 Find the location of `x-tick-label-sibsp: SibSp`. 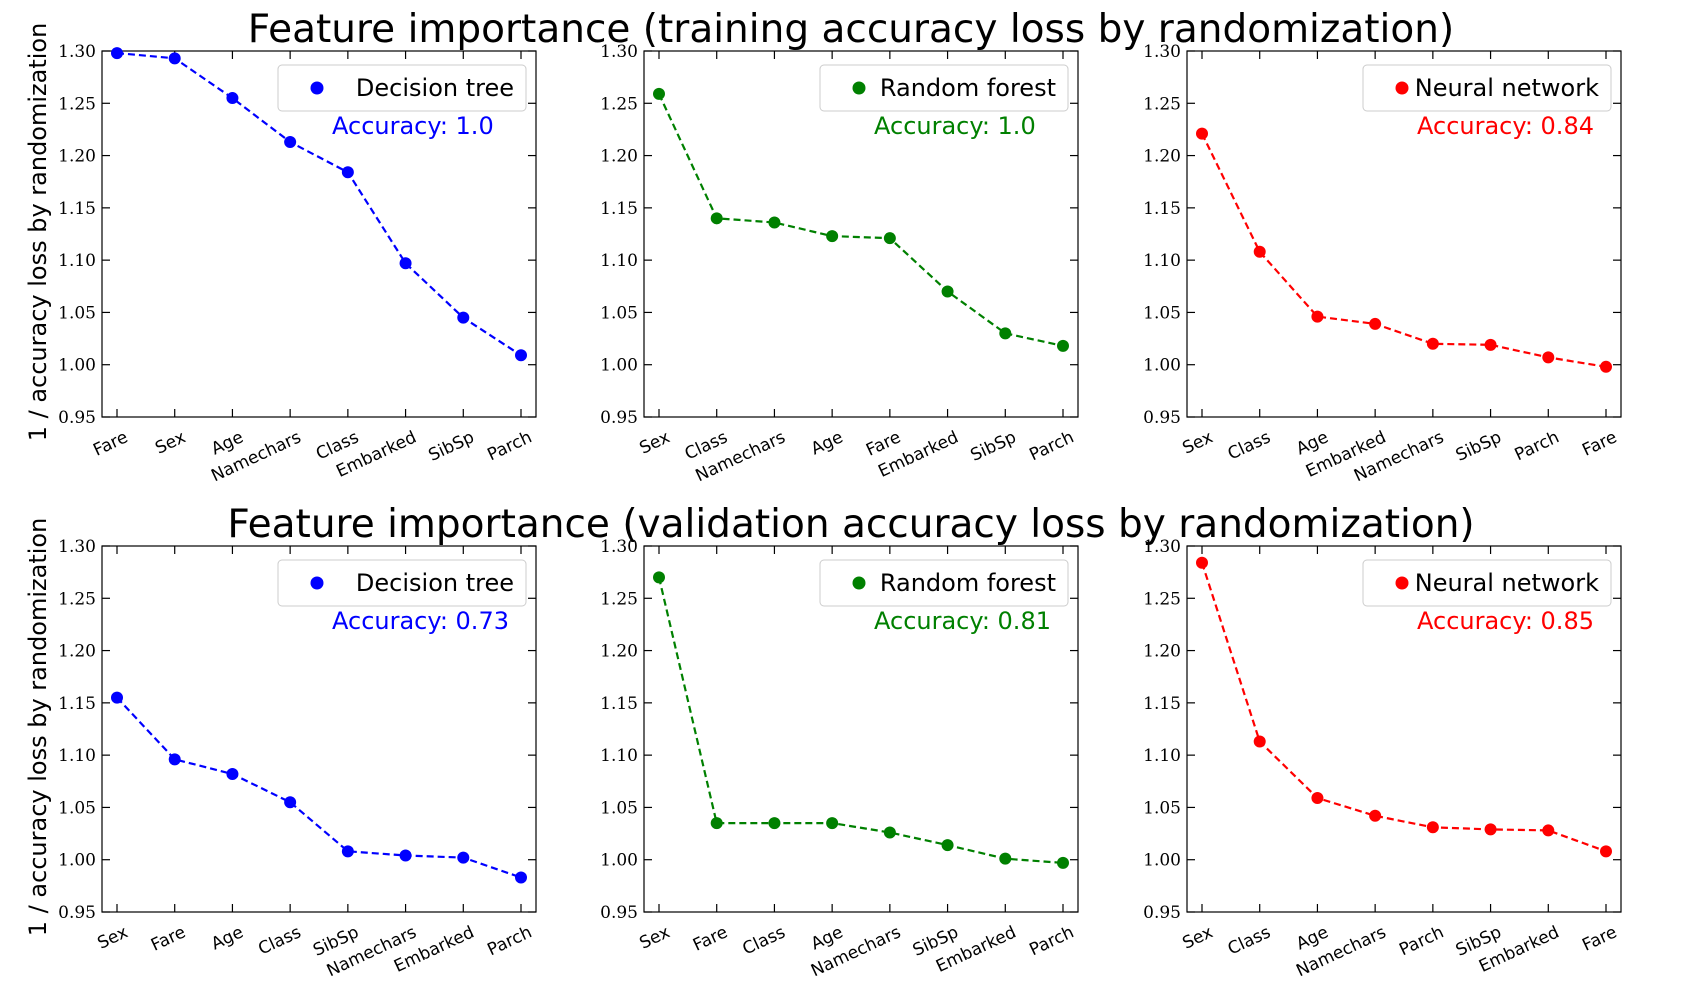

x-tick-label-sibsp: SibSp is located at coordinates (452, 446).